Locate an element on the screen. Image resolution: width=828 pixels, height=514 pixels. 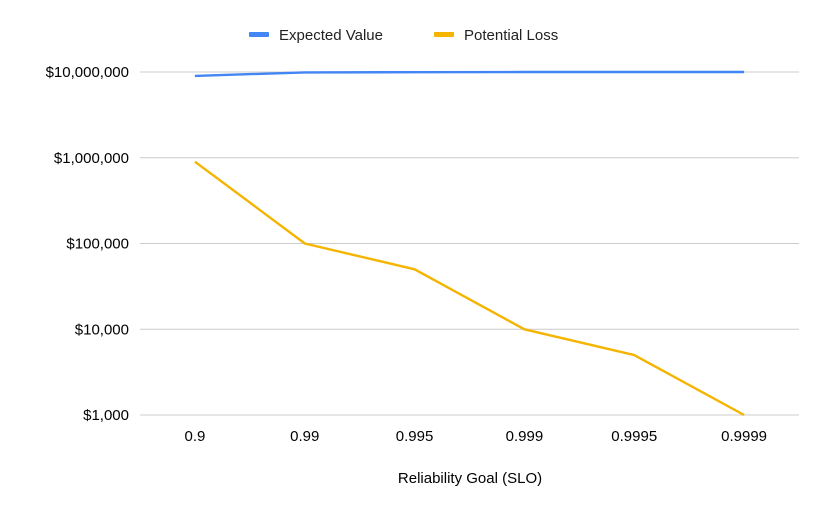
legend: Expected Value Potential Loss is located at coordinates (403, 35).